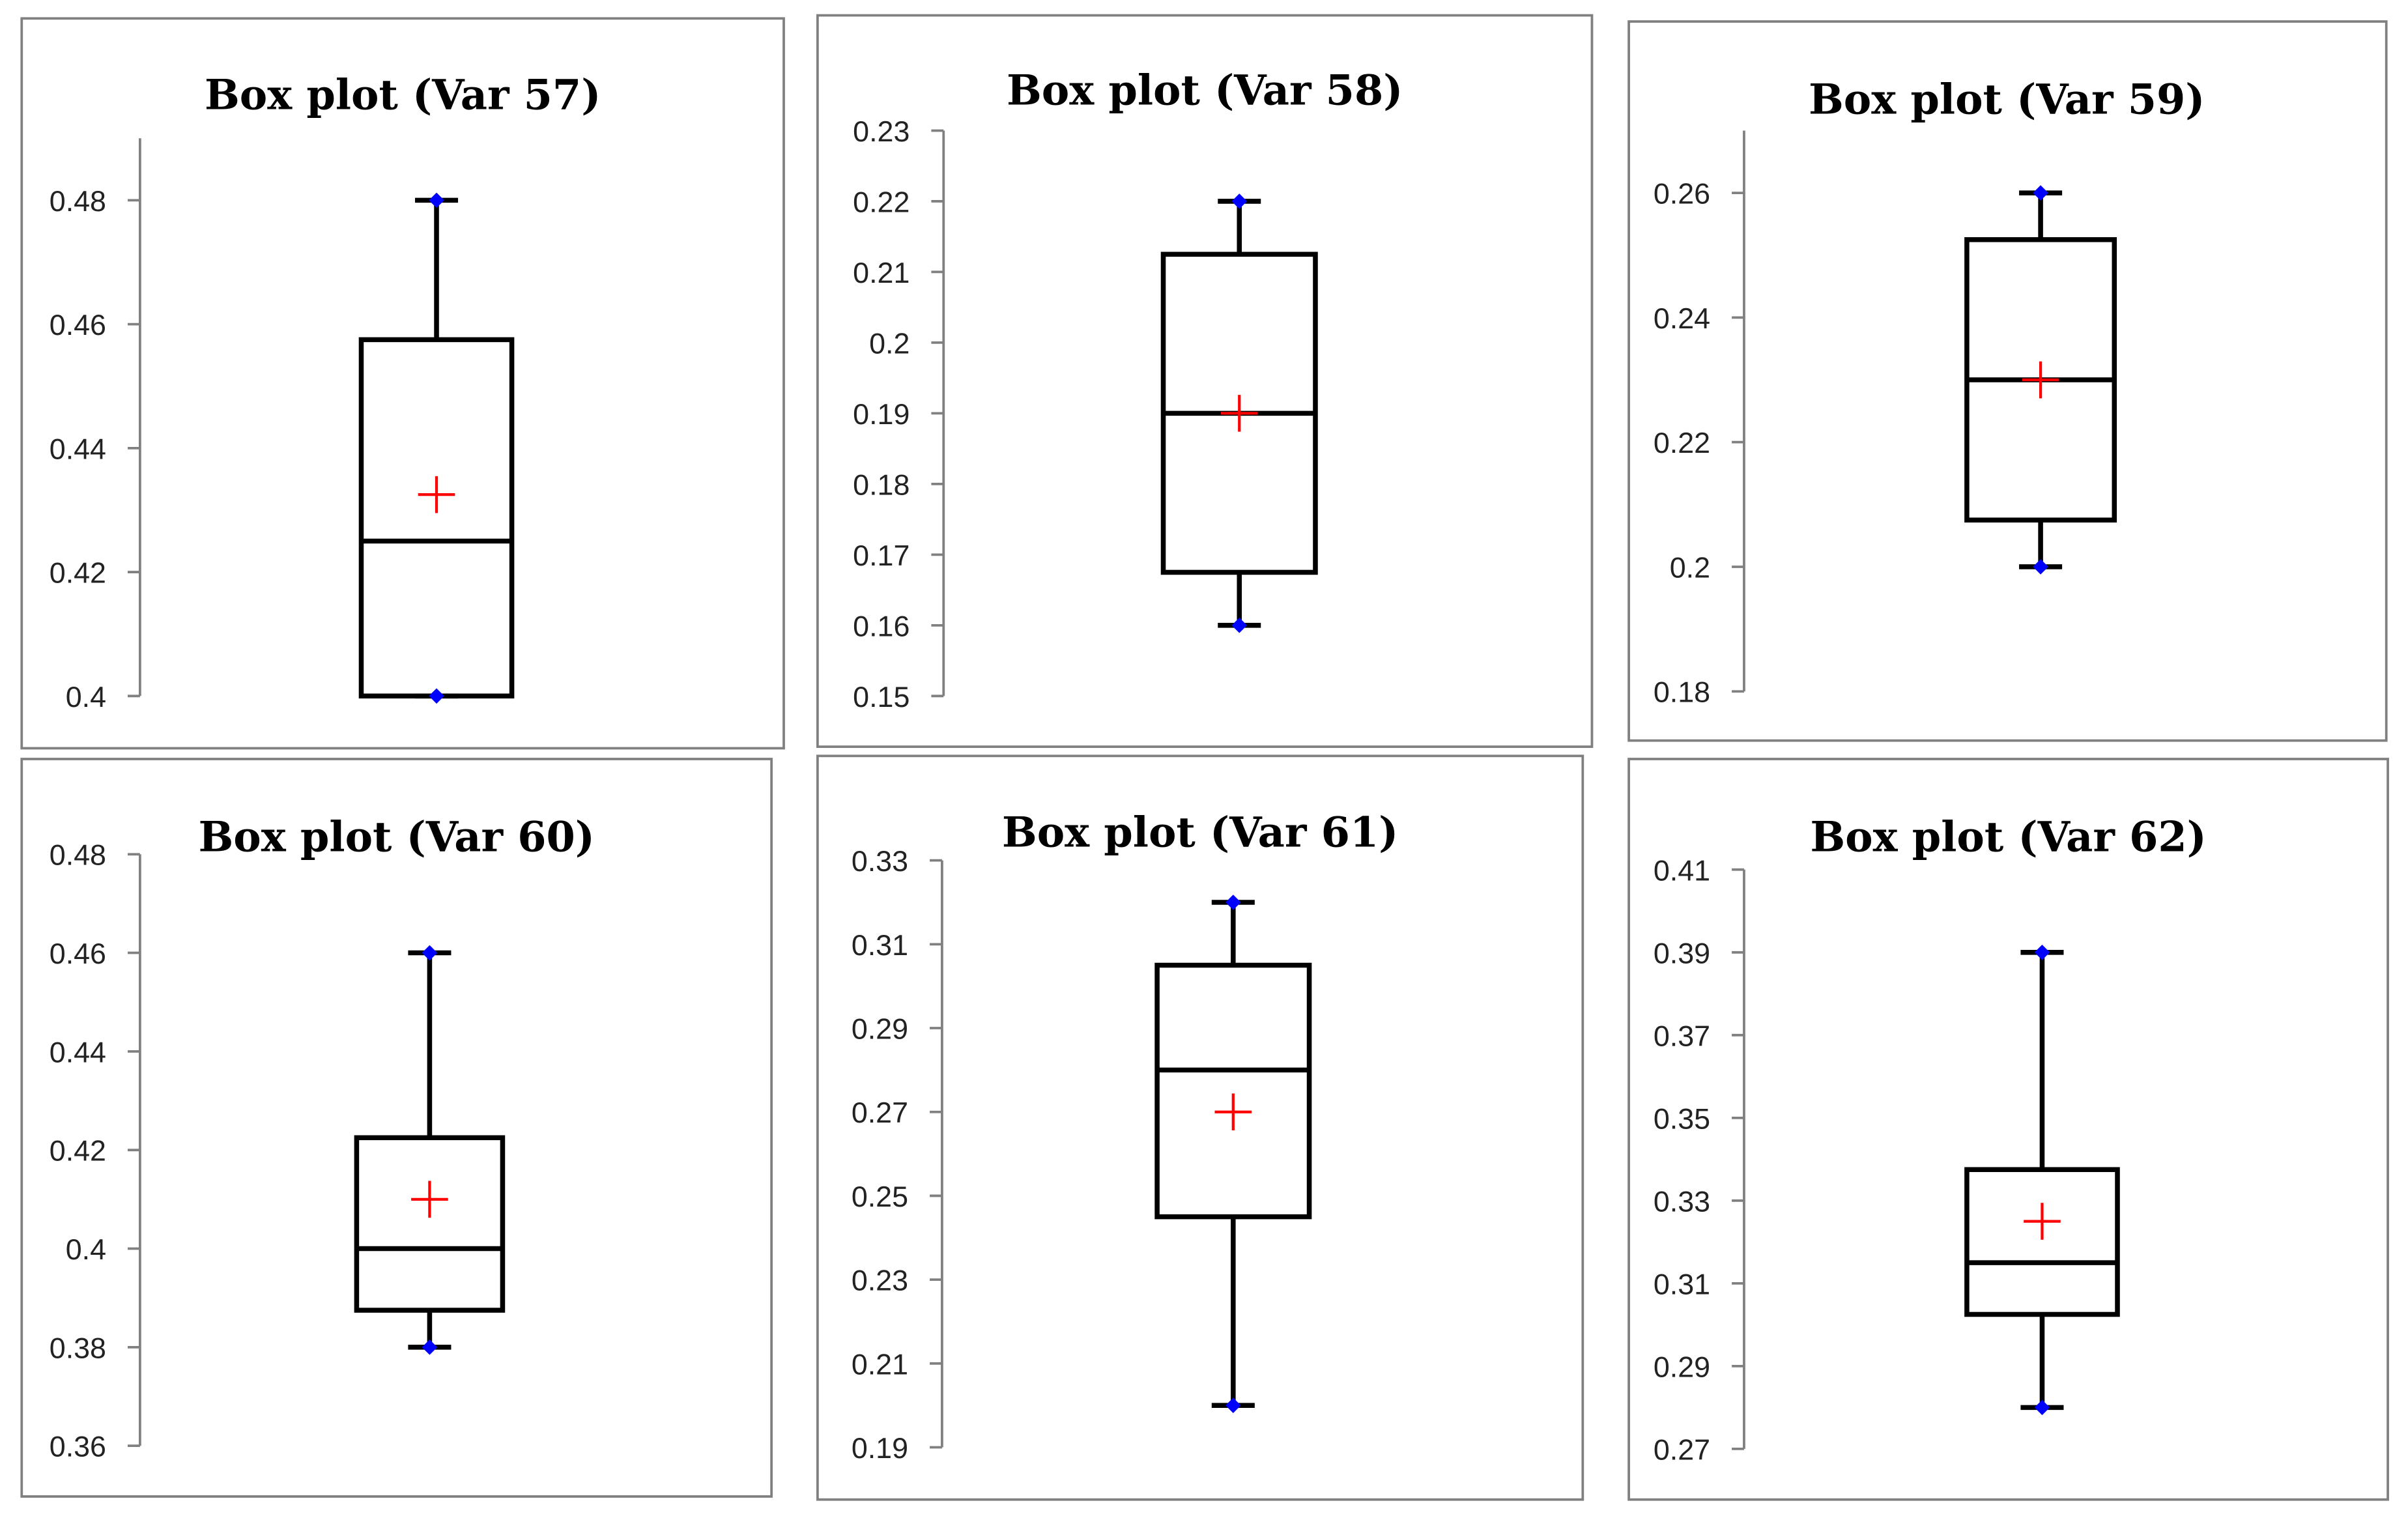 The image size is (2408, 1518). I want to click on y-tick-label: 0.15, so click(881, 697).